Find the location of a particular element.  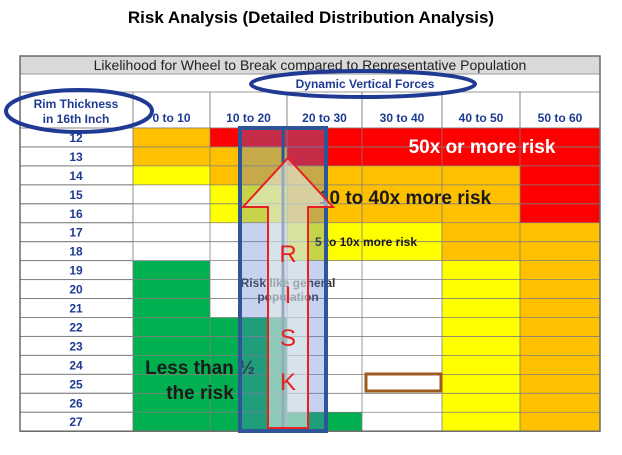

column-header-label: 10 to 20 is located at coordinates (248, 118).